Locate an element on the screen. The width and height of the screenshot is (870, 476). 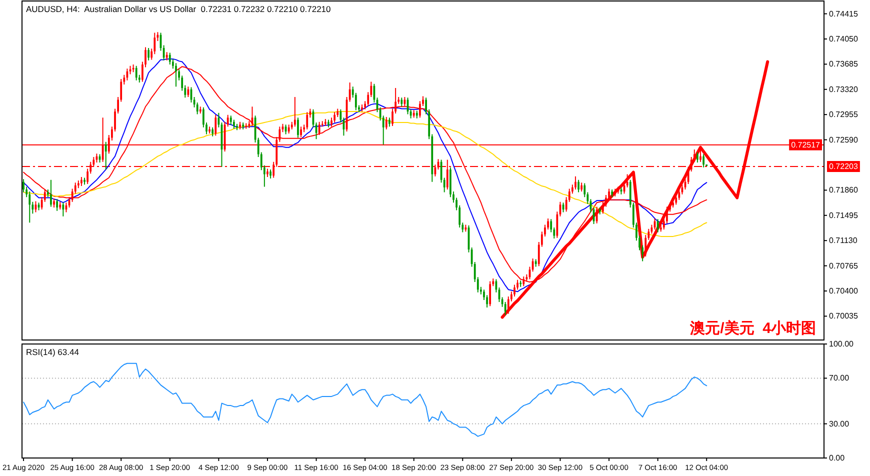
chart-title: AUDUSD, H4: Australian Dollar vs US Dollar 0.72231 0.72232 0.72210 0.72210 is located at coordinates (179, 9).